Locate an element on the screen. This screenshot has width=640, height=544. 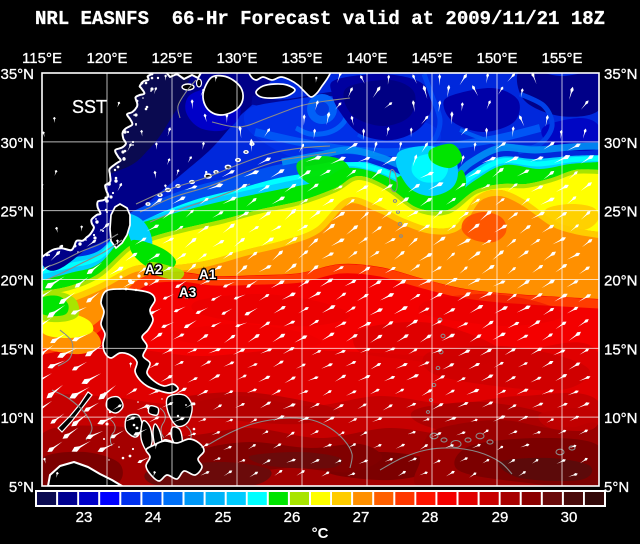
svg-text: 125°E is located at coordinates (171, 58).